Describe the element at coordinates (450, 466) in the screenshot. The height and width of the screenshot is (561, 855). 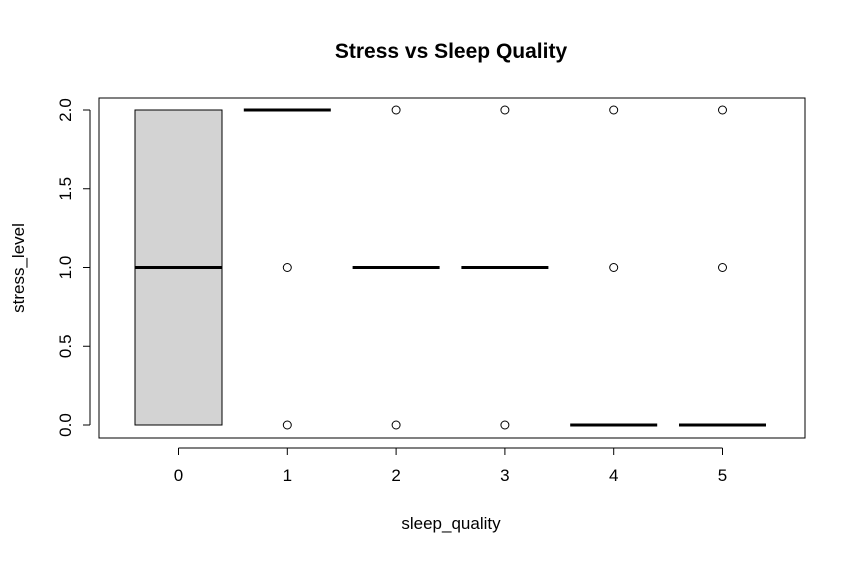
I see `x-axis: 0 1 2 3 4 5` at that location.